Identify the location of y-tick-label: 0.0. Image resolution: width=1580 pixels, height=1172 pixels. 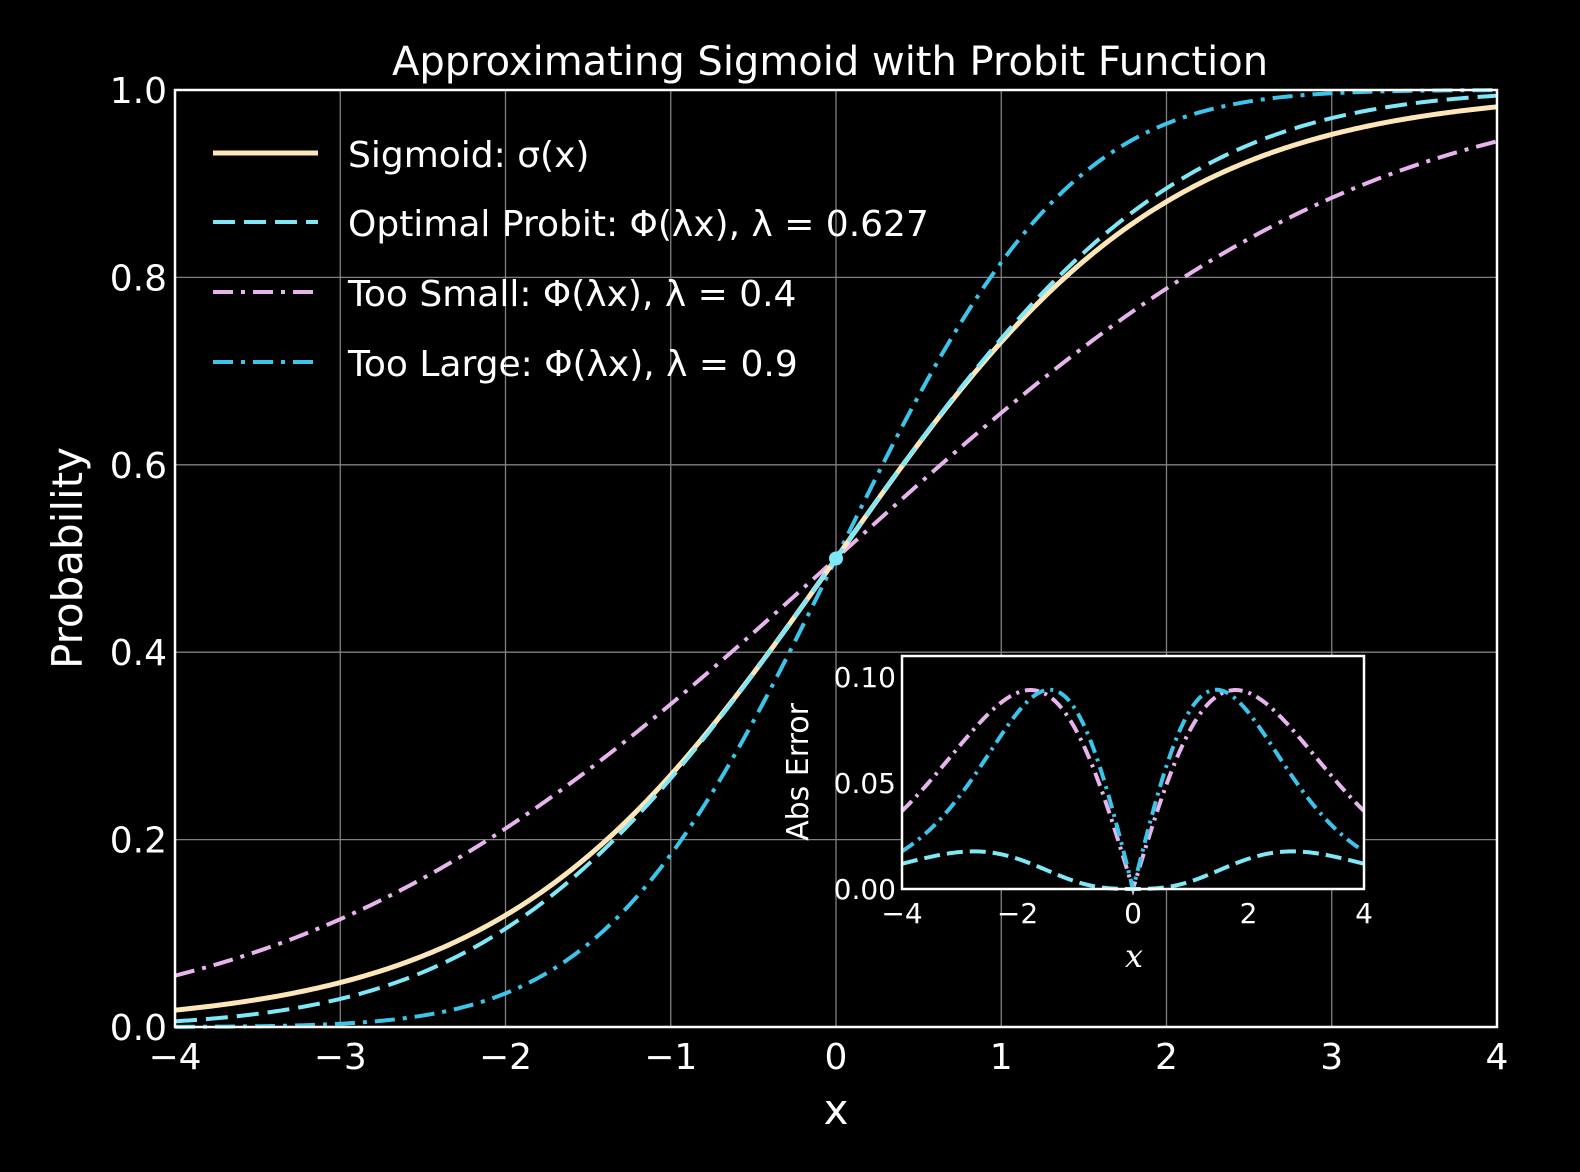
(138, 1028).